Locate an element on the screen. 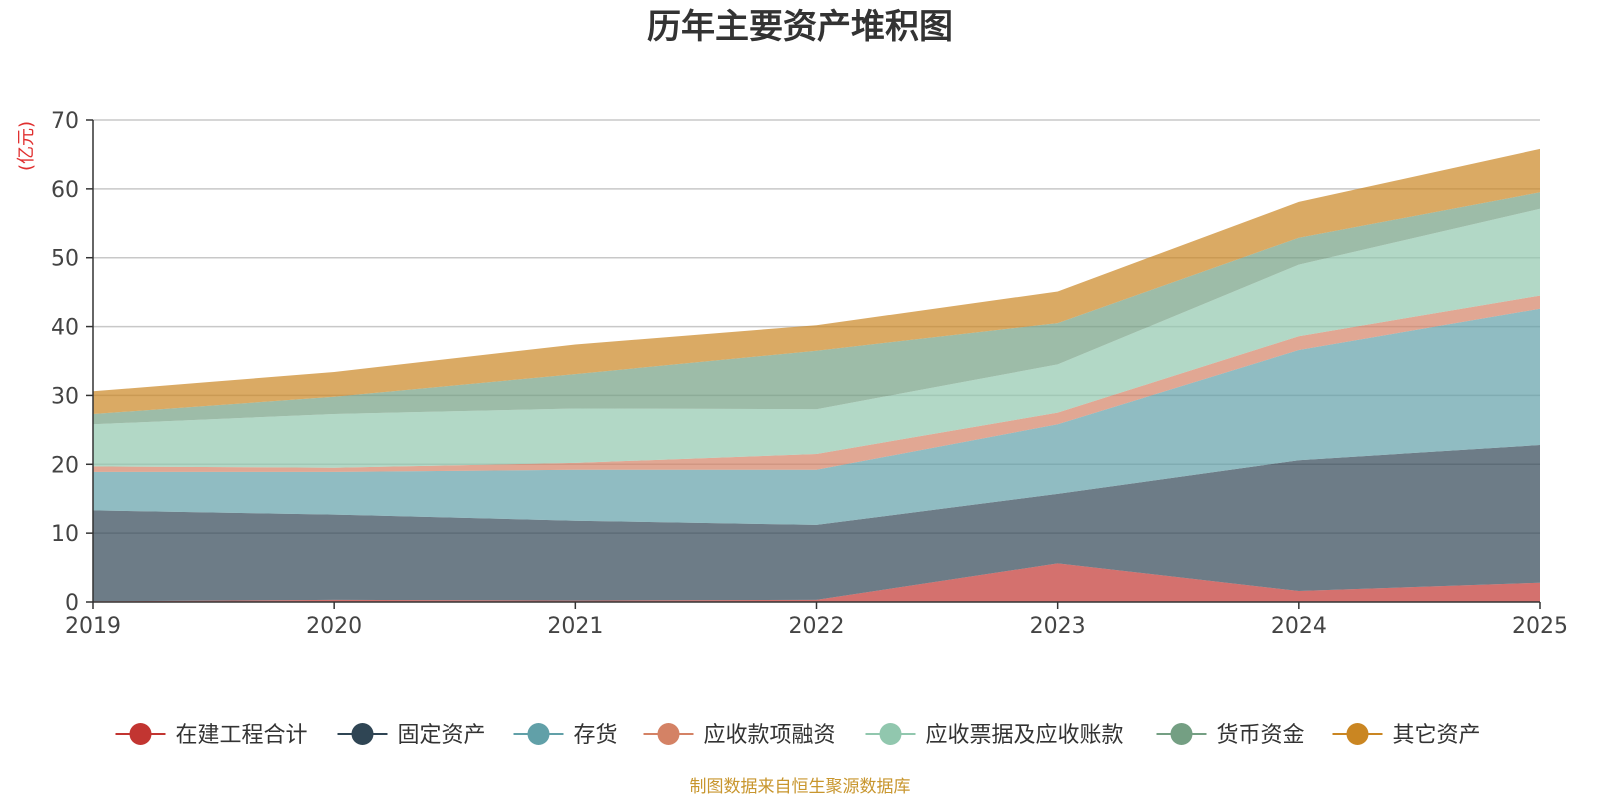 The height and width of the screenshot is (800, 1600). x-tick-label: 2022 is located at coordinates (817, 626).